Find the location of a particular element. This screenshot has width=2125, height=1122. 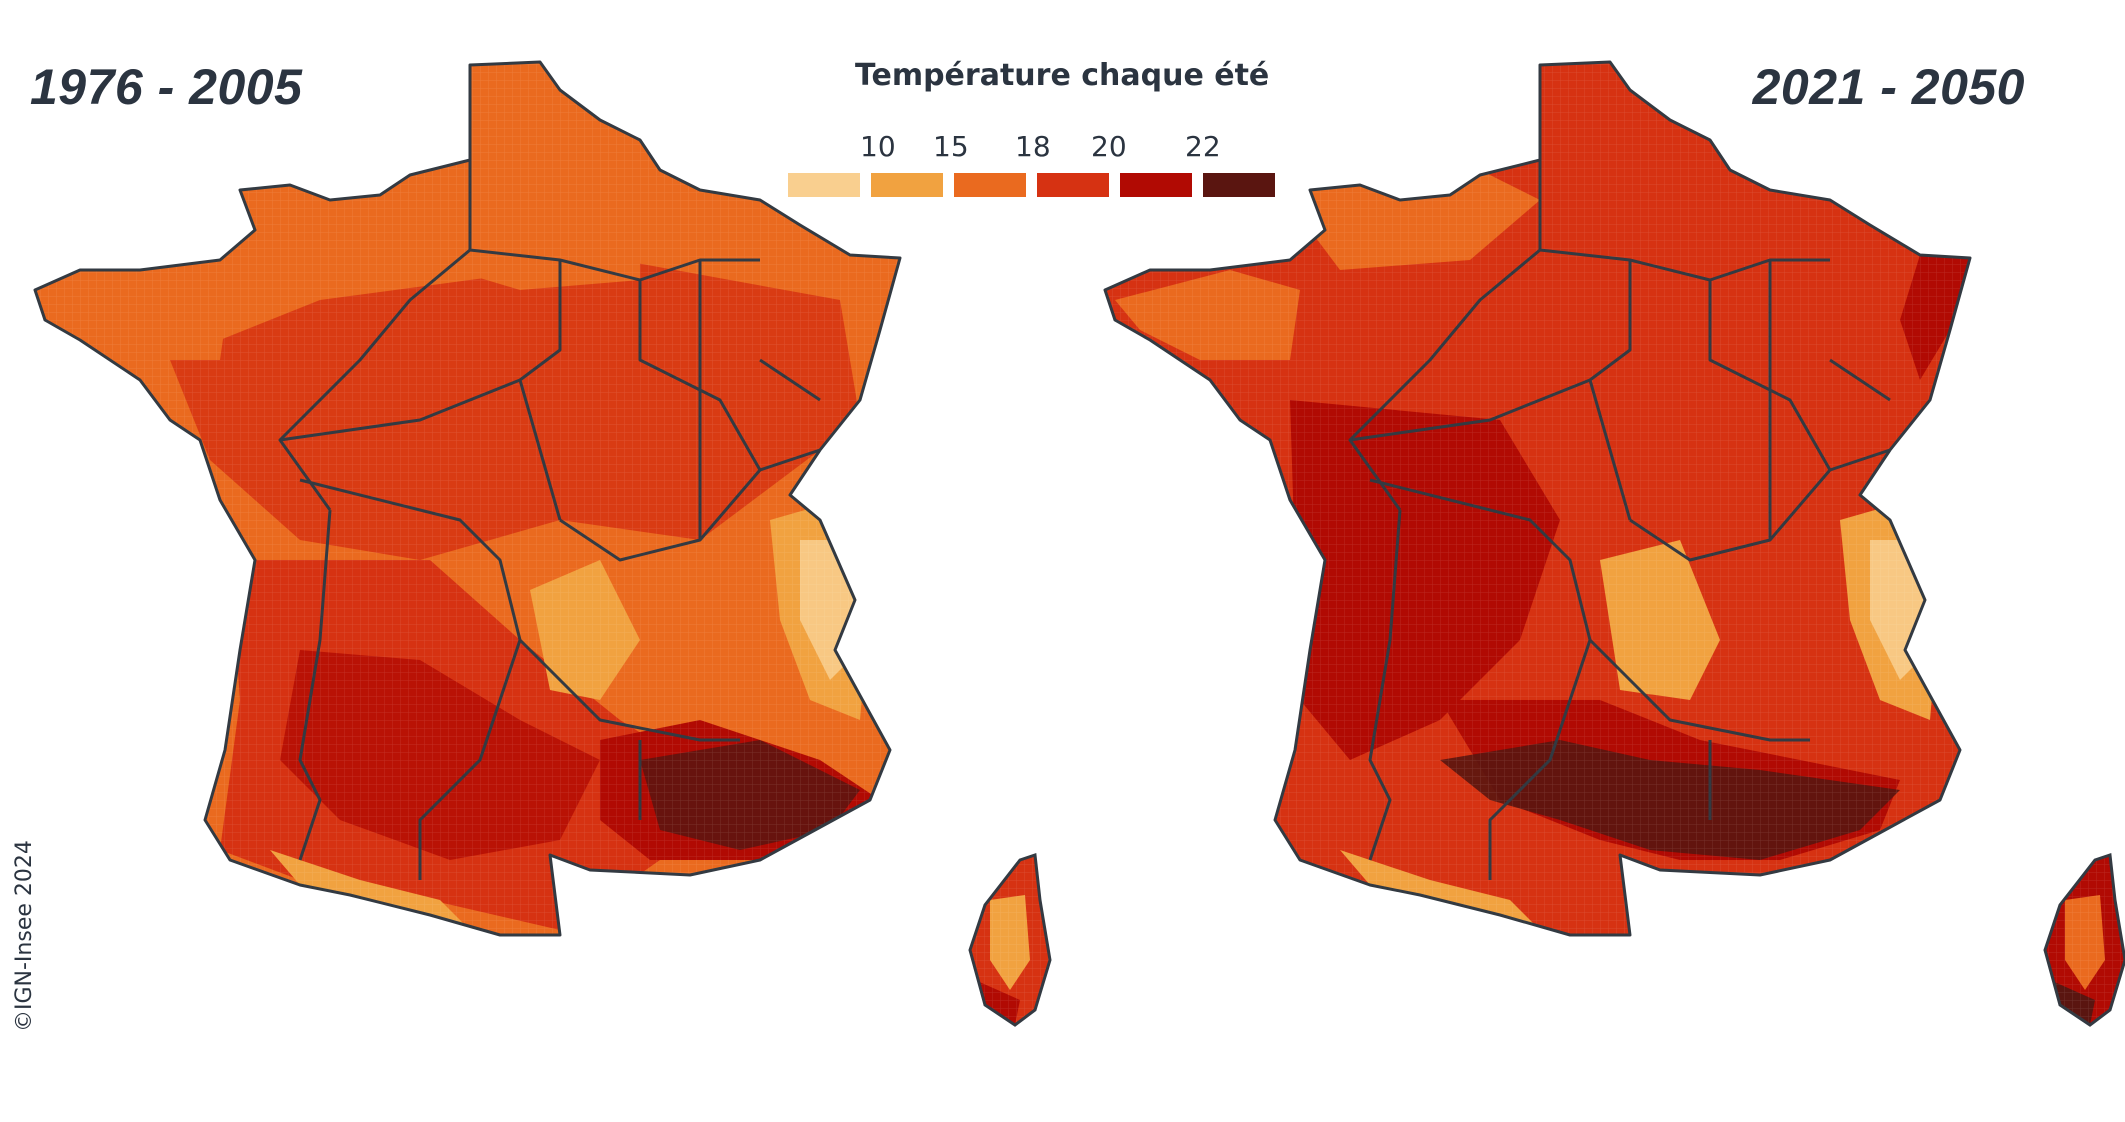

legend-title: Température chaque été is located at coordinates (1062, 75).